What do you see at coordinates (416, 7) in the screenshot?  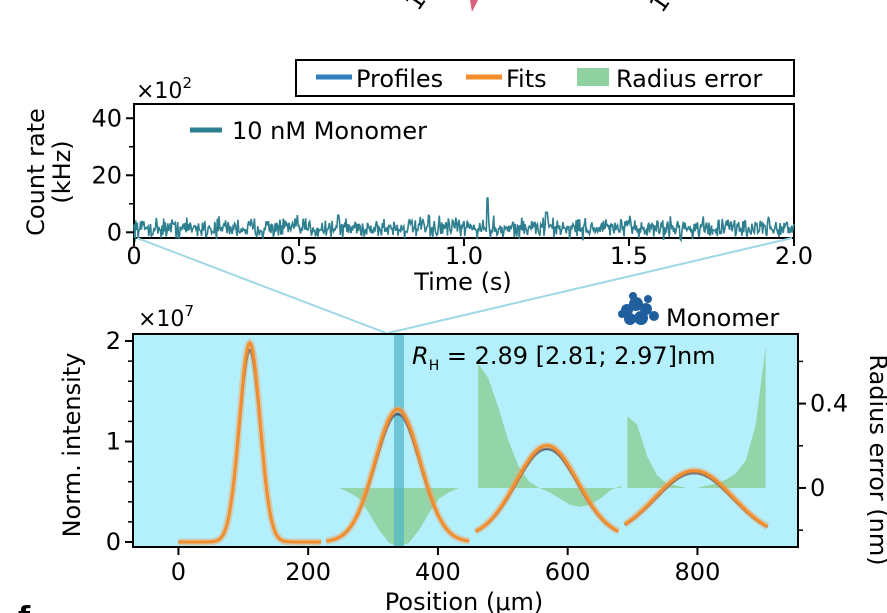 I see `top-fragment-left: 1` at bounding box center [416, 7].